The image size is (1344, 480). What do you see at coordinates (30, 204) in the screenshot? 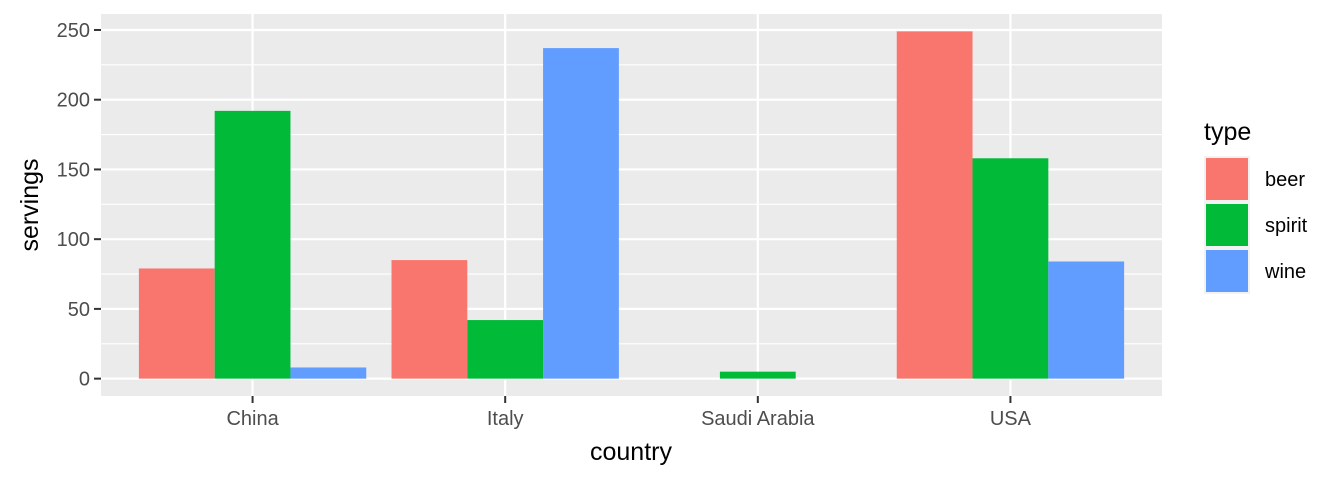
I see `y-axis-title: servings` at bounding box center [30, 204].